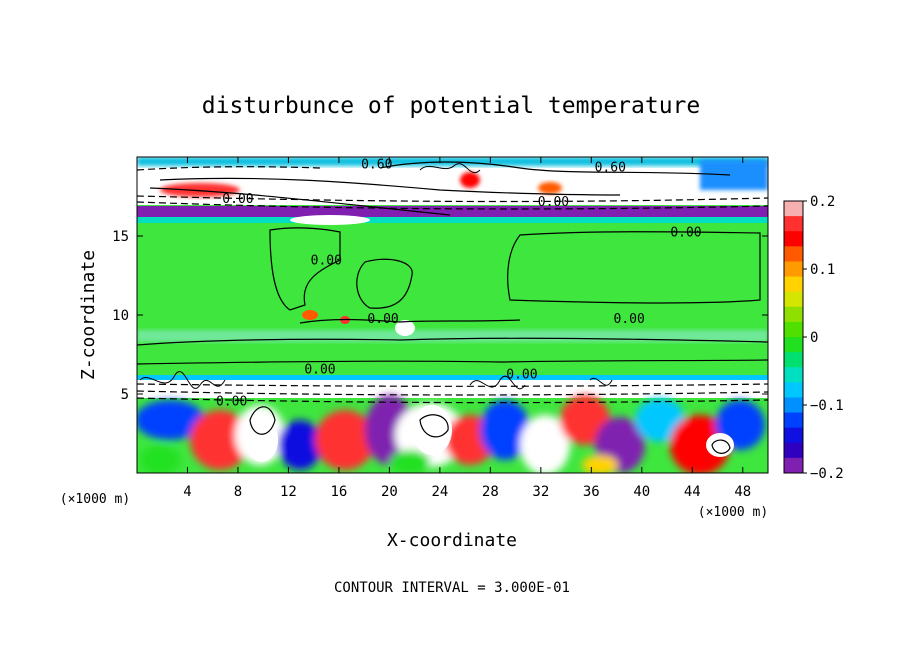  What do you see at coordinates (439, 492) in the screenshot?
I see `x-tick-label: 24` at bounding box center [439, 492].